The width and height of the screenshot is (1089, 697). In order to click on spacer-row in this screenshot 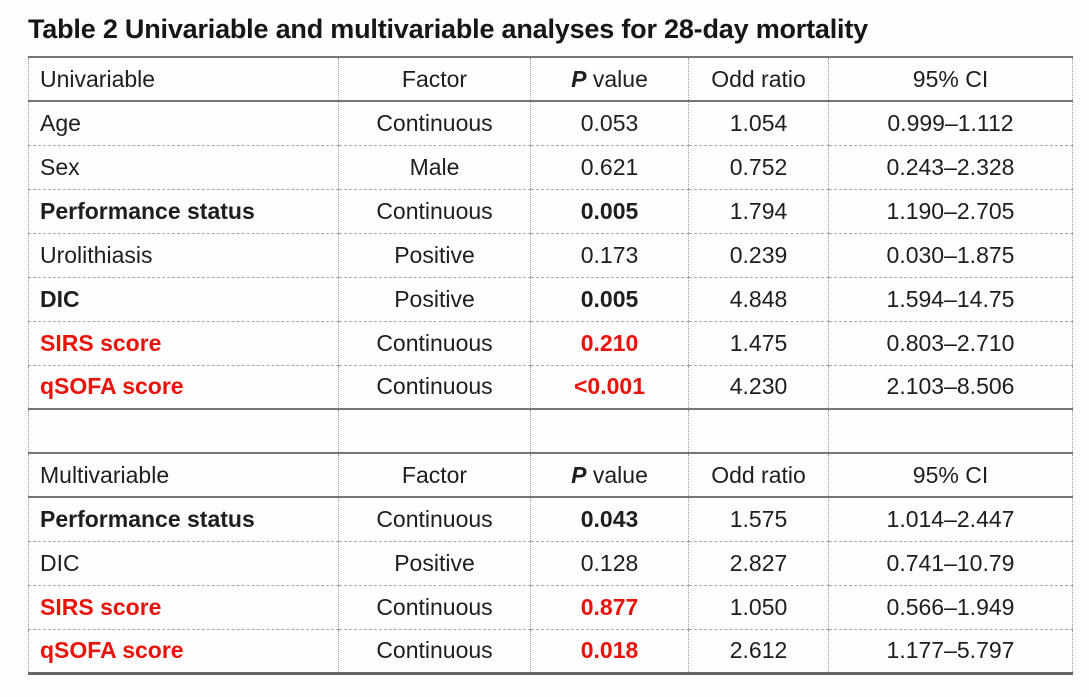, I will do `click(550, 431)`.